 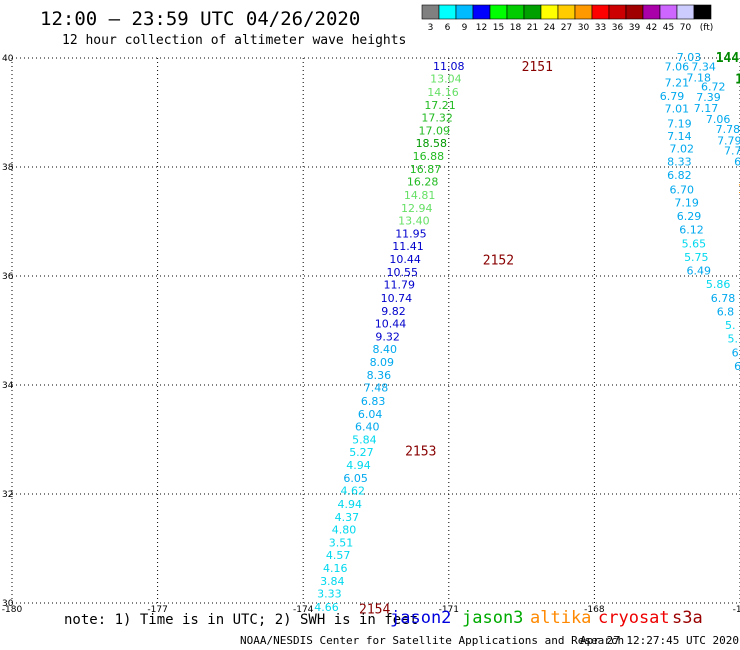 What do you see at coordinates (157, 610) in the screenshot?
I see `x-tick-label: -177` at bounding box center [157, 610].